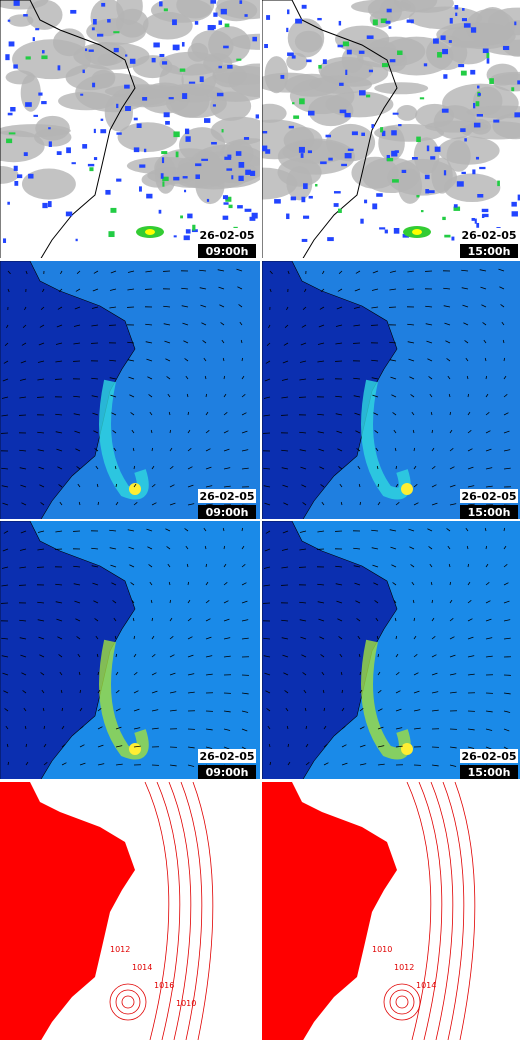 The height and width of the screenshot is (1040, 520). What do you see at coordinates (442, 911) in the screenshot?
I see `isobar` at bounding box center [442, 911].